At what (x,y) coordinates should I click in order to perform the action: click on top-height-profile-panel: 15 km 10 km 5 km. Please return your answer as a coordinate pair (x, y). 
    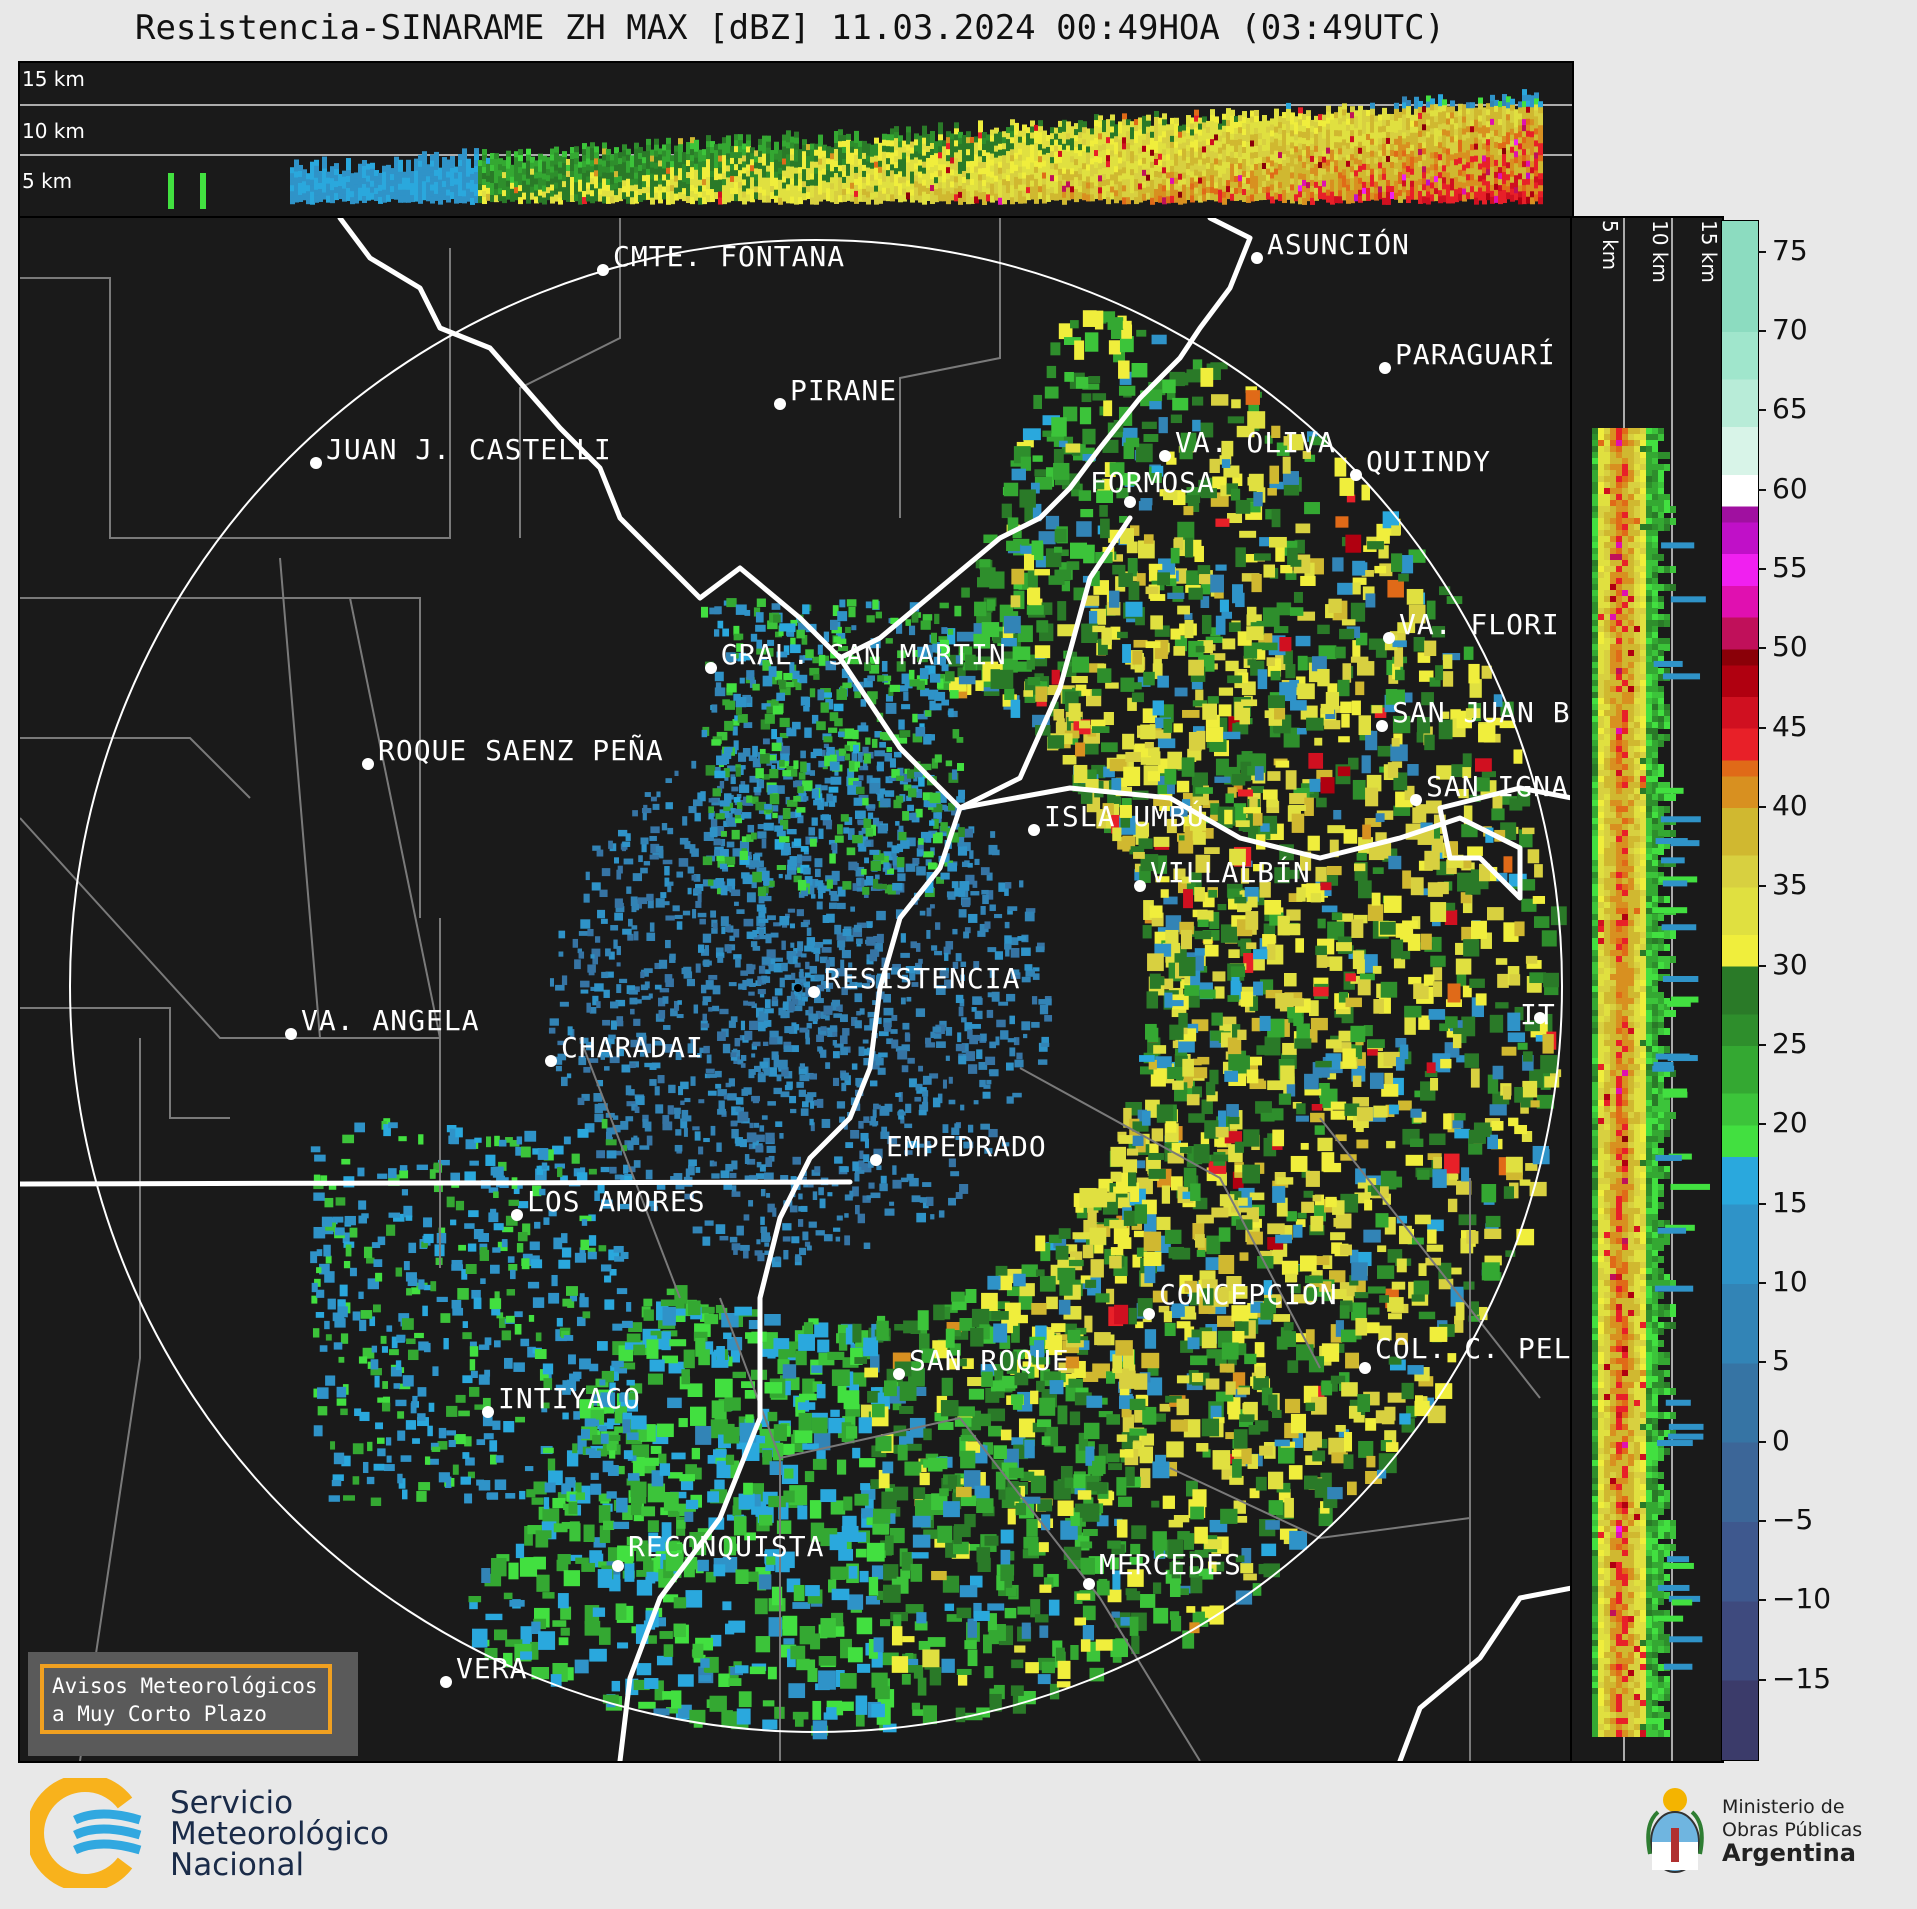
    Looking at the image, I should click on (796, 140).